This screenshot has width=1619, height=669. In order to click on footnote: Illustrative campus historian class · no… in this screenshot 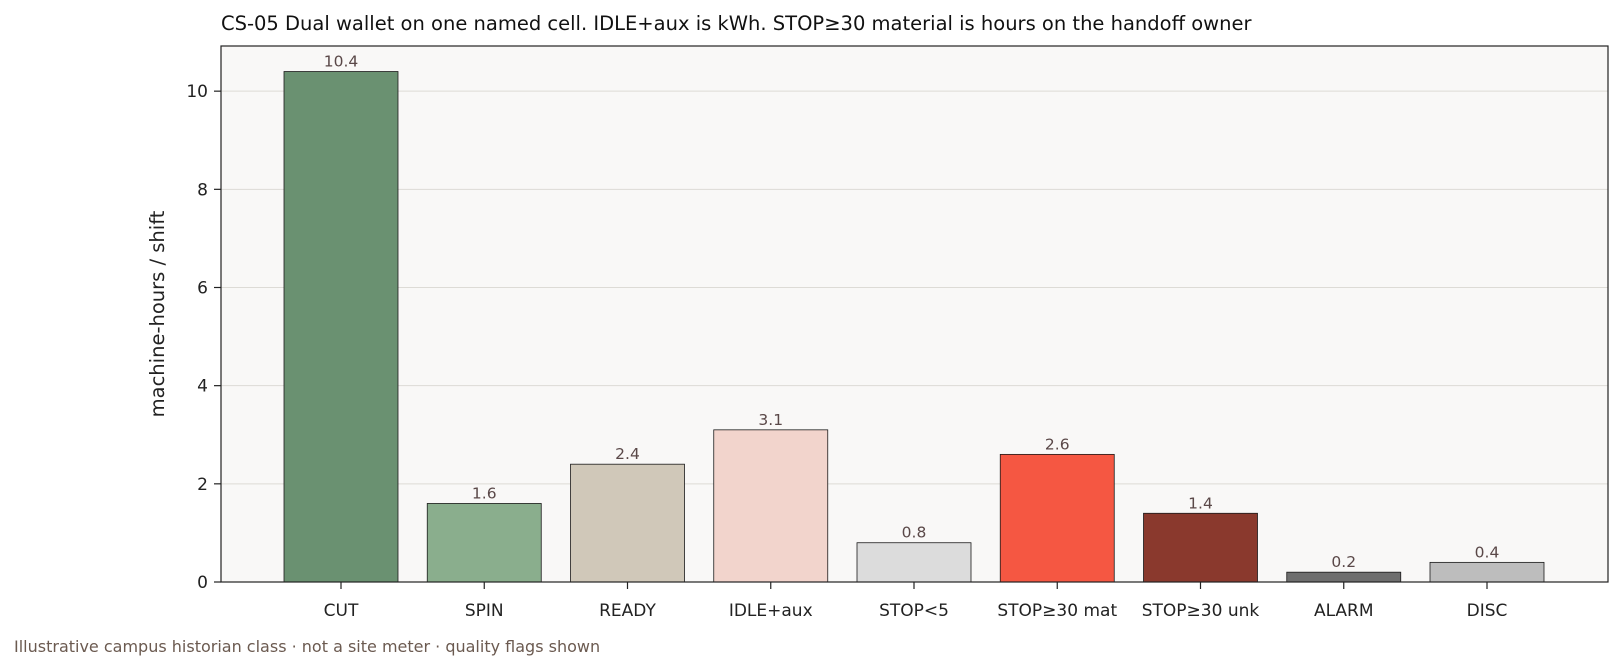, I will do `click(307, 646)`.